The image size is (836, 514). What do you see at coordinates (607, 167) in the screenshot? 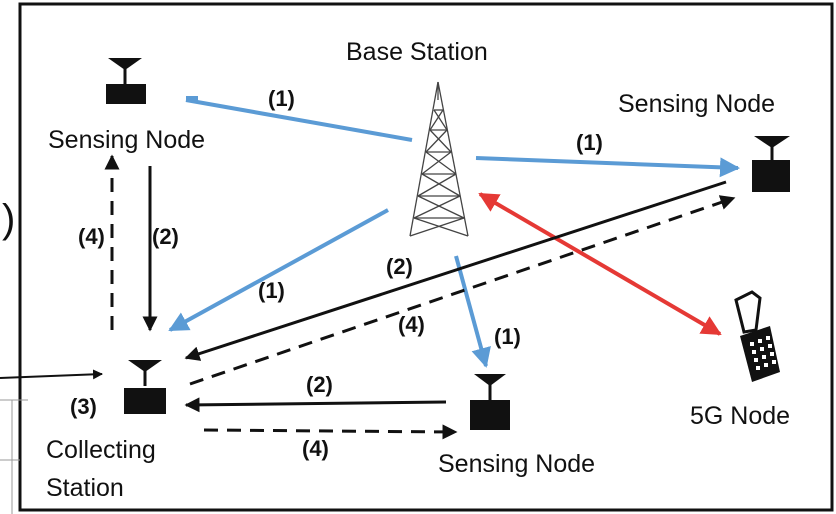
I see `link-bs-to-sensing-top-right` at bounding box center [607, 167].